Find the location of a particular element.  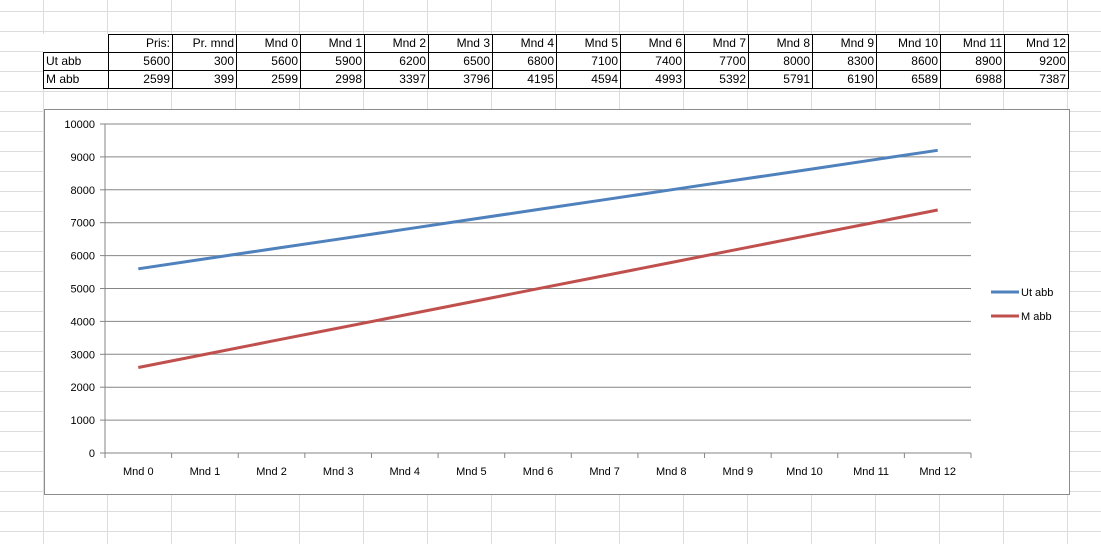

y-tick-label: 1000 is located at coordinates (83, 421).